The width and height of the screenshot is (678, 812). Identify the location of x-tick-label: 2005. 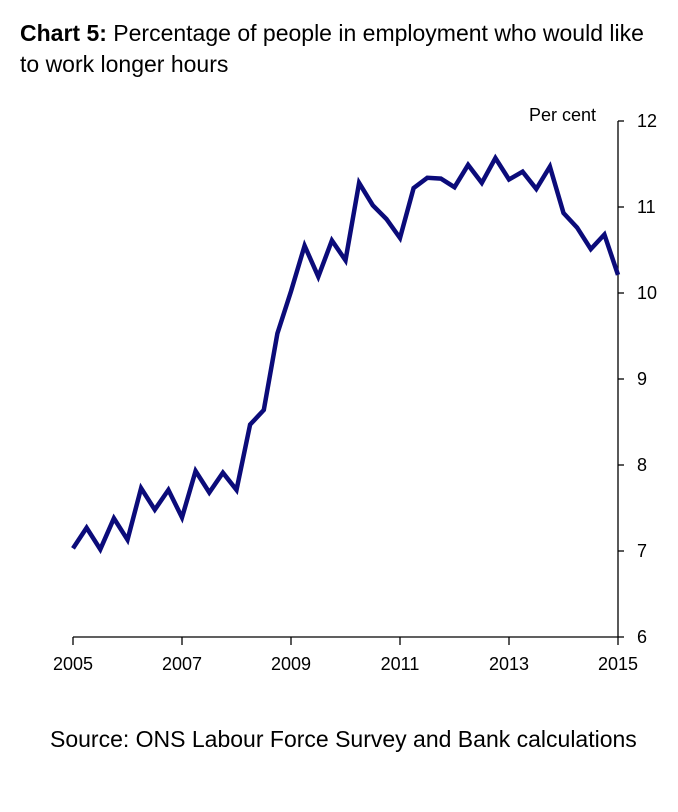
(73, 664).